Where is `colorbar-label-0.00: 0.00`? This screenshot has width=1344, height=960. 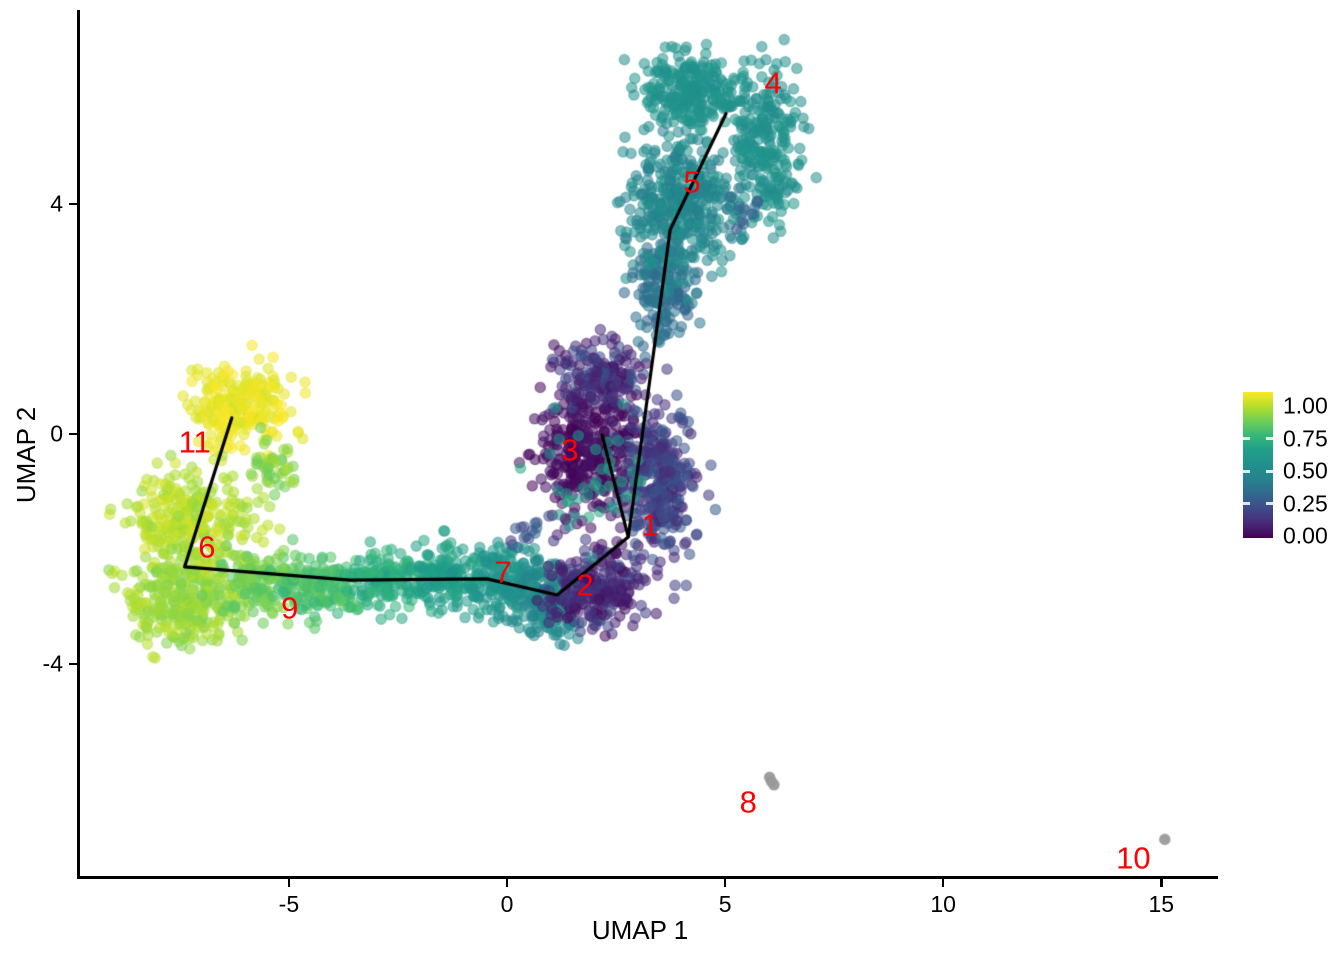 colorbar-label-0.00: 0.00 is located at coordinates (1305, 535).